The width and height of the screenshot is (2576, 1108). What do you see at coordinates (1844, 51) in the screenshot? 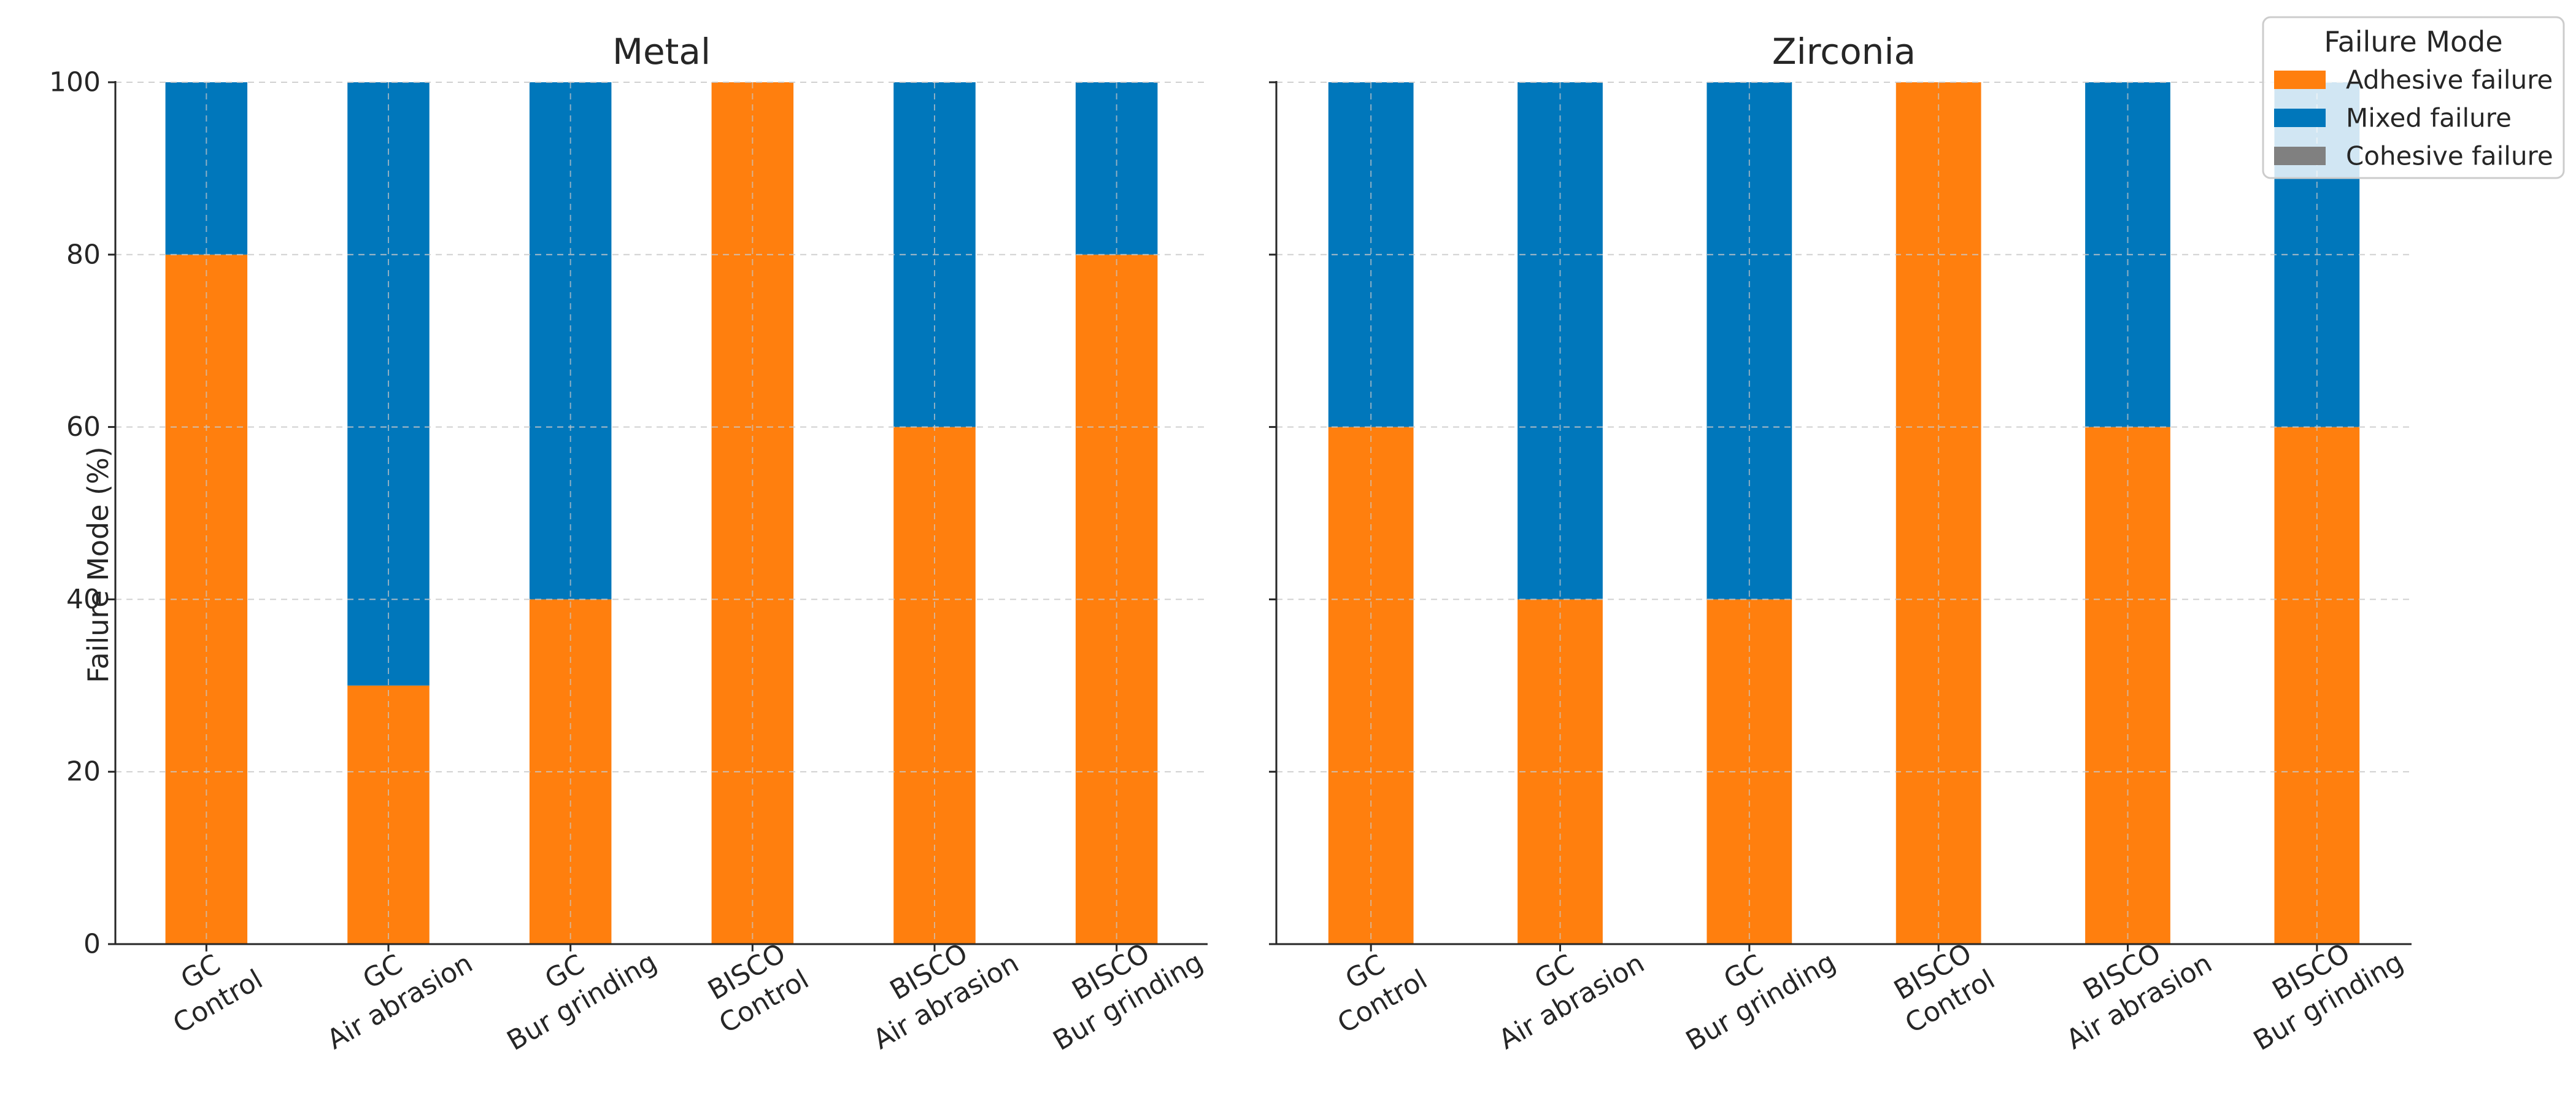
I see `chart-title: Zirconia` at bounding box center [1844, 51].